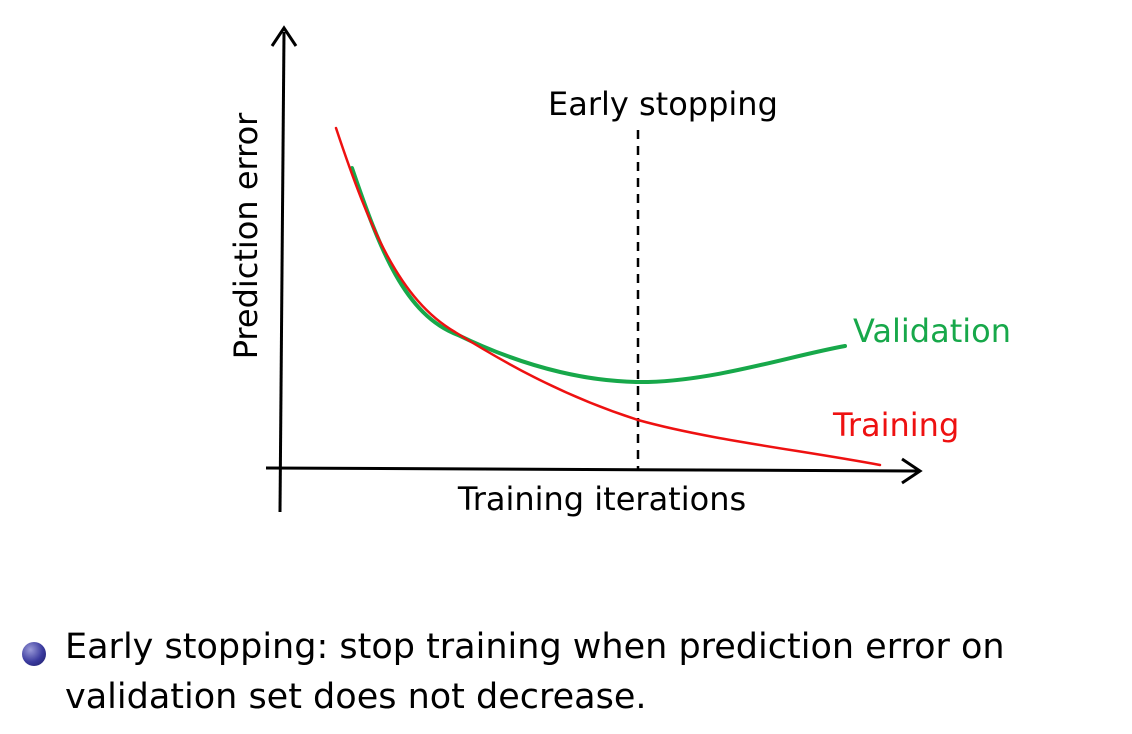 The width and height of the screenshot is (1132, 734). What do you see at coordinates (592, 469) in the screenshot?
I see `x-axis` at bounding box center [592, 469].